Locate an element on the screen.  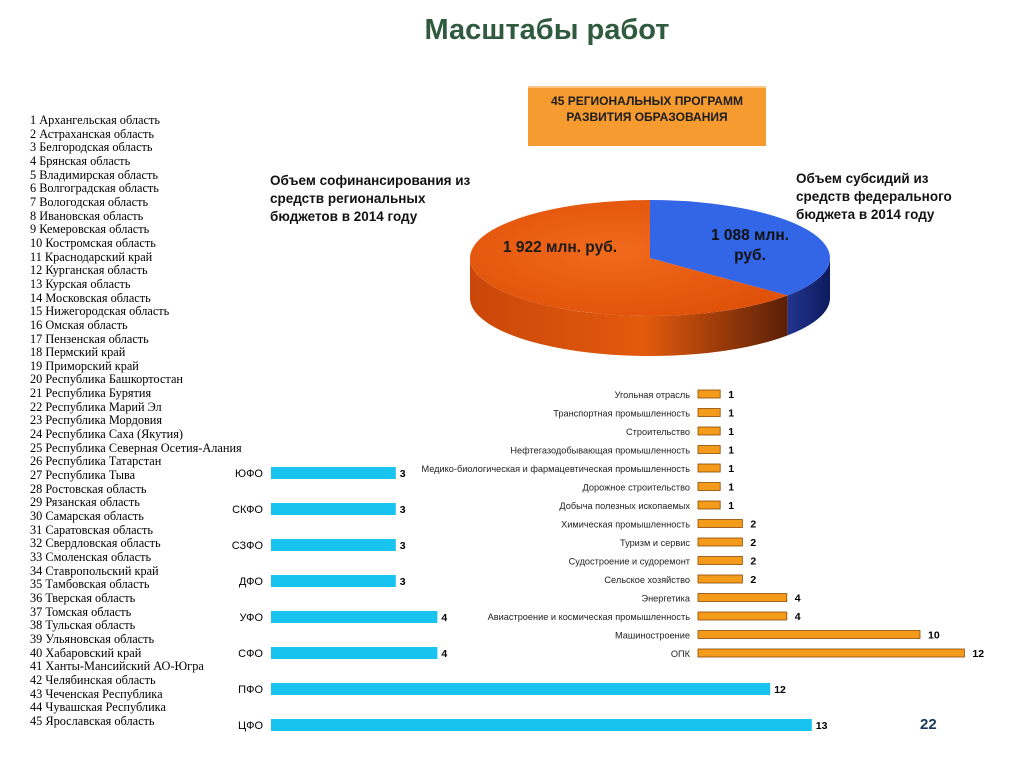
region-item: 10 Костромская область is located at coordinates (93, 242).